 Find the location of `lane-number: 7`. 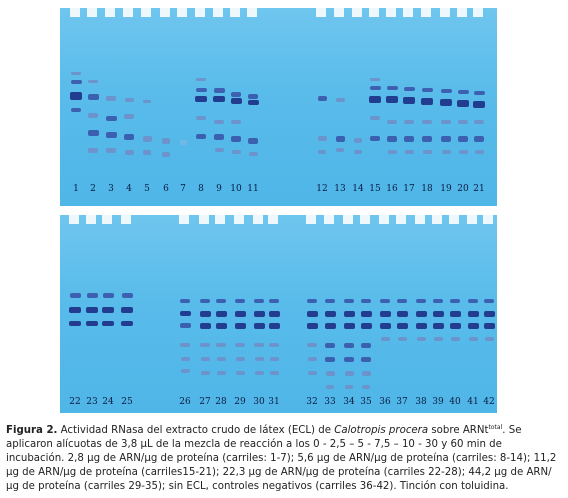

lane-number: 7 is located at coordinates (183, 189).